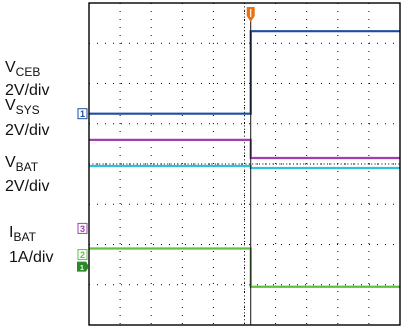  What do you see at coordinates (250, 14) in the screenshot?
I see `trigger-marker` at bounding box center [250, 14].